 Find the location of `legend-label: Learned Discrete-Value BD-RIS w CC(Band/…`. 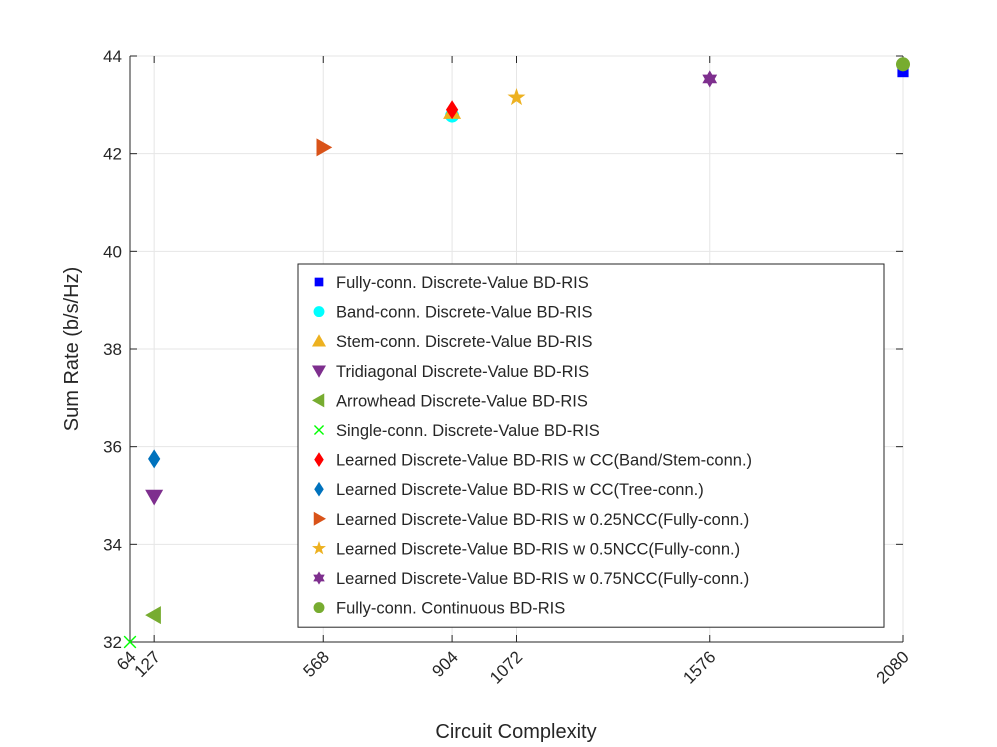

legend-label: Learned Discrete-Value BD-RIS w CC(Band/… is located at coordinates (544, 461).